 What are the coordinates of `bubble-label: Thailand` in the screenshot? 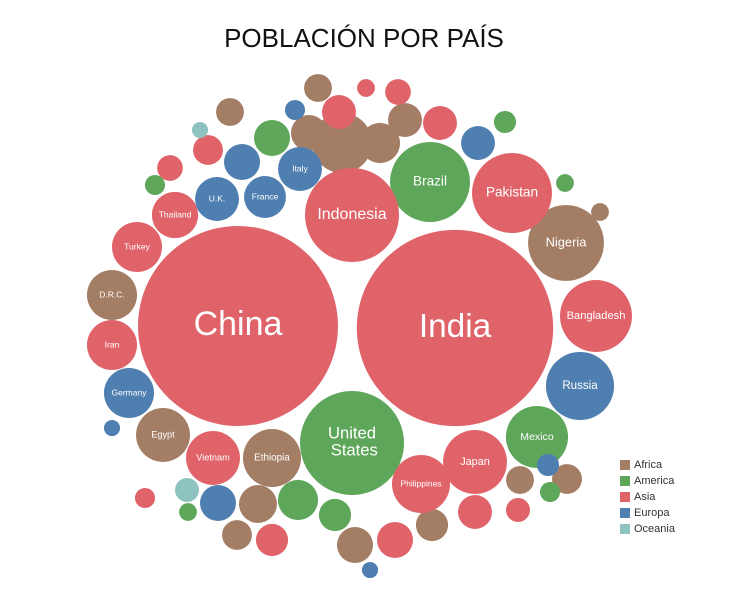 It's located at (175, 214).